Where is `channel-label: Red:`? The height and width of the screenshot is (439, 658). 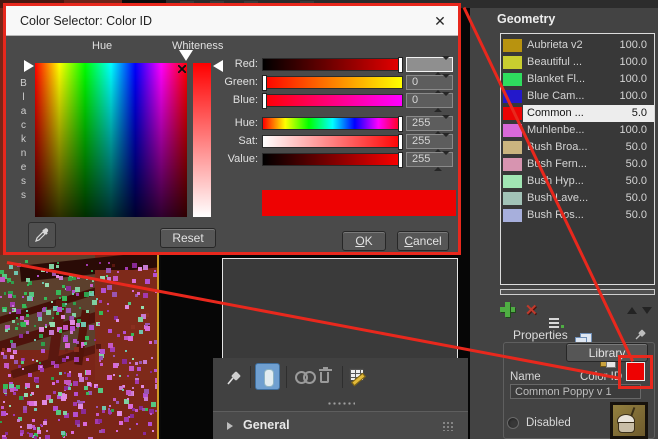 channel-label: Red: is located at coordinates (246, 64).